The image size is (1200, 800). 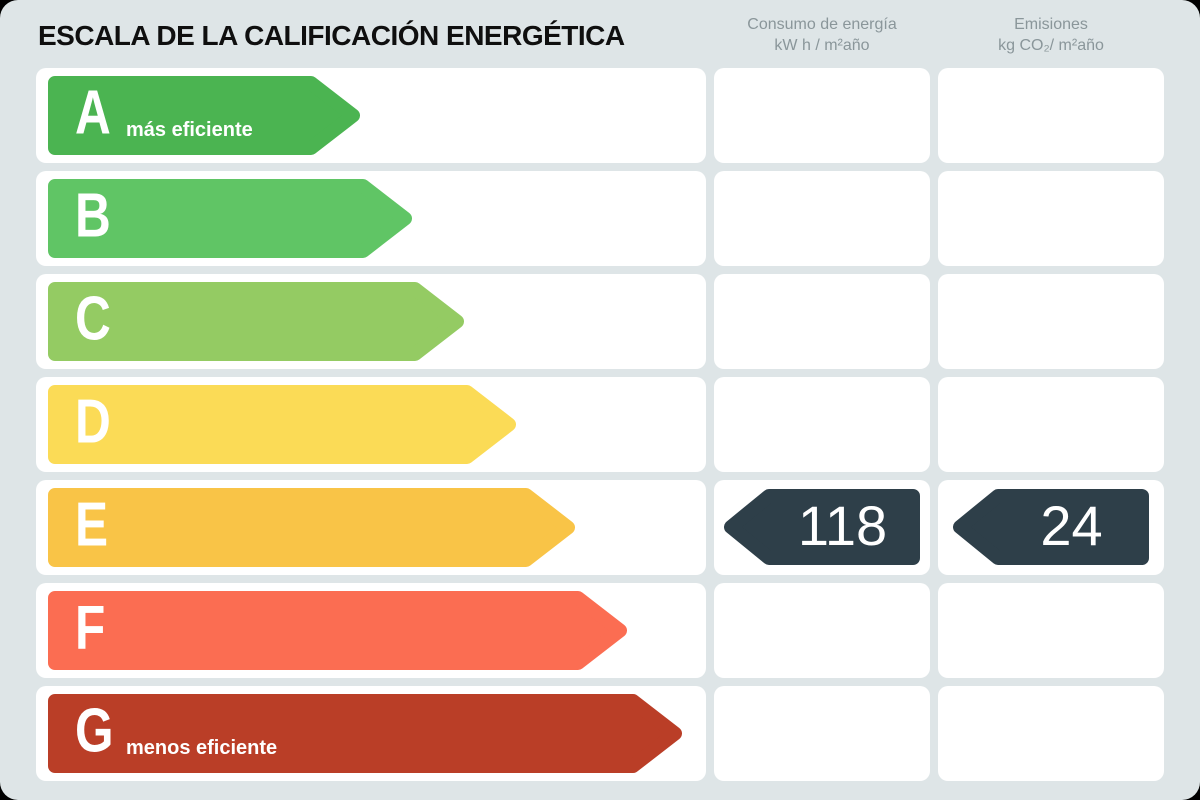 I want to click on rating-letter: B, so click(x=93, y=216).